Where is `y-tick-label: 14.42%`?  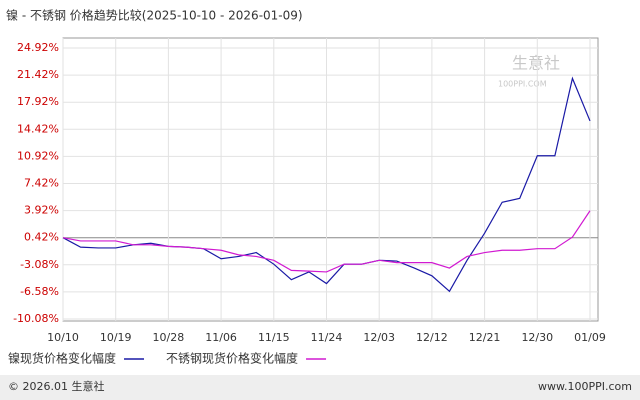
y-tick-label: 14.42% is located at coordinates (38, 128).